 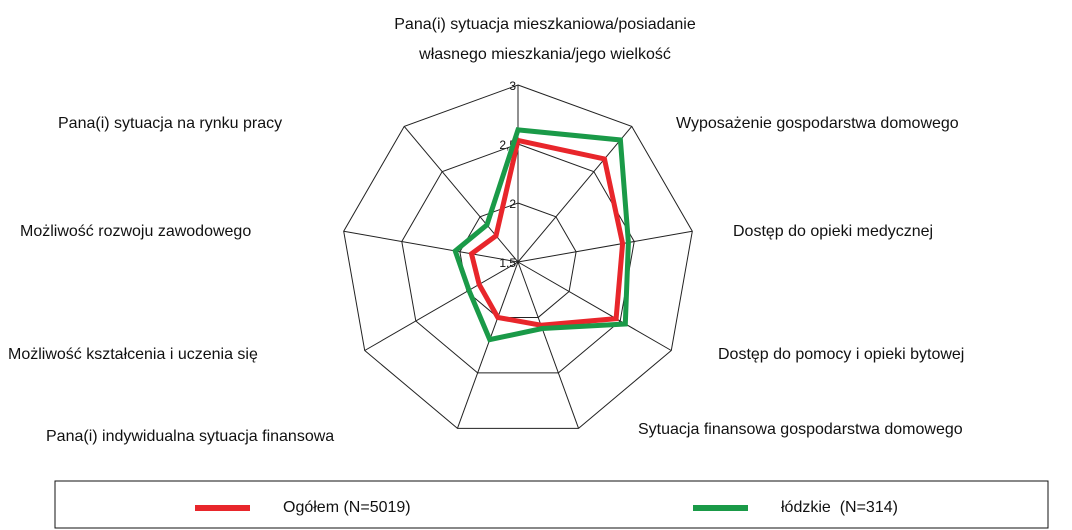 I want to click on legend-box, so click(x=551, y=504).